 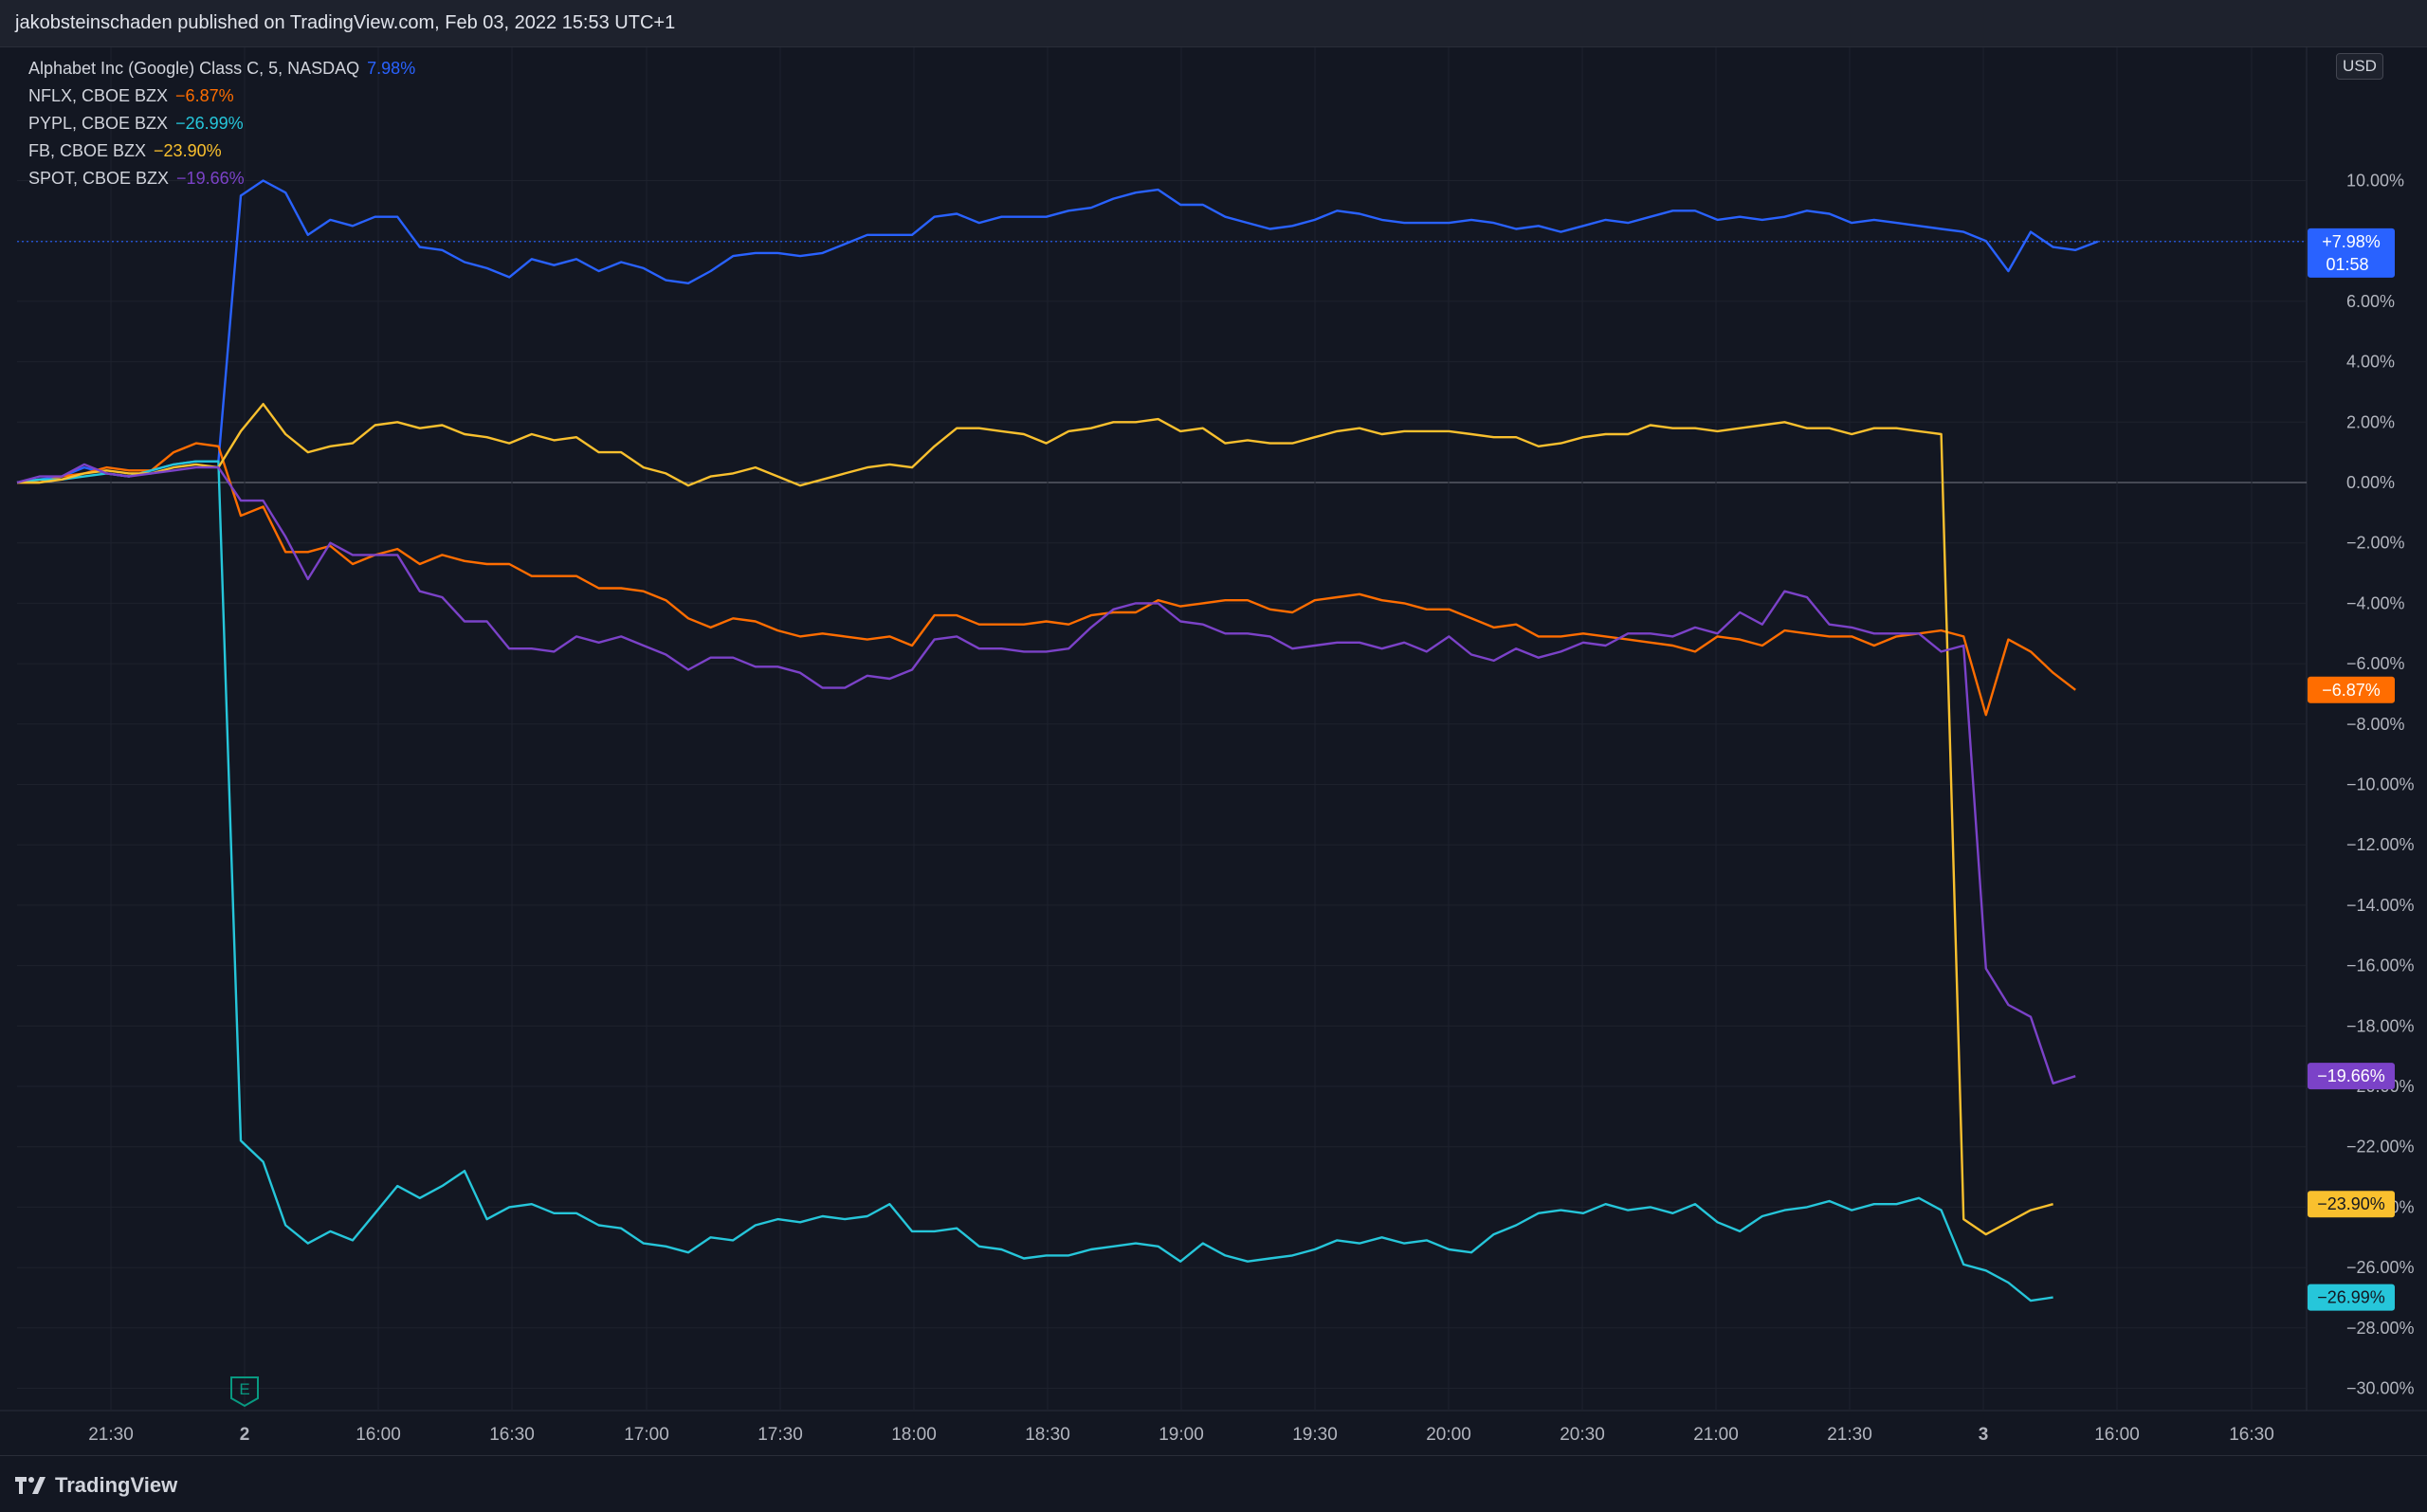 I want to click on earnings-marker-label: E, so click(x=244, y=1389).